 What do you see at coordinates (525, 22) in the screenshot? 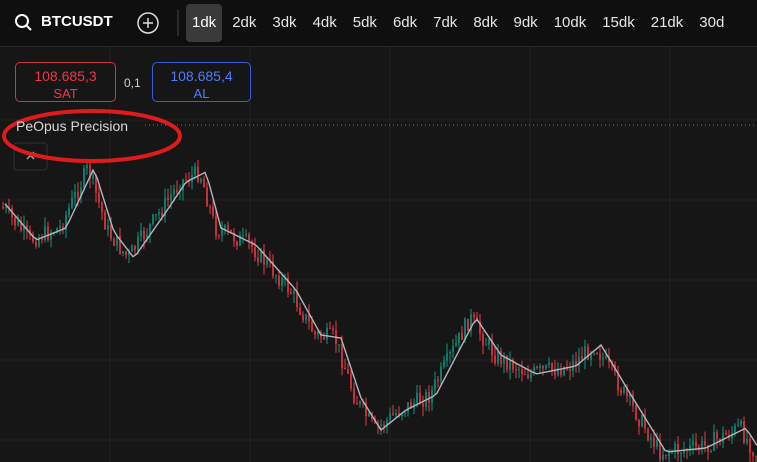
I see `timeframe: 9dk` at bounding box center [525, 22].